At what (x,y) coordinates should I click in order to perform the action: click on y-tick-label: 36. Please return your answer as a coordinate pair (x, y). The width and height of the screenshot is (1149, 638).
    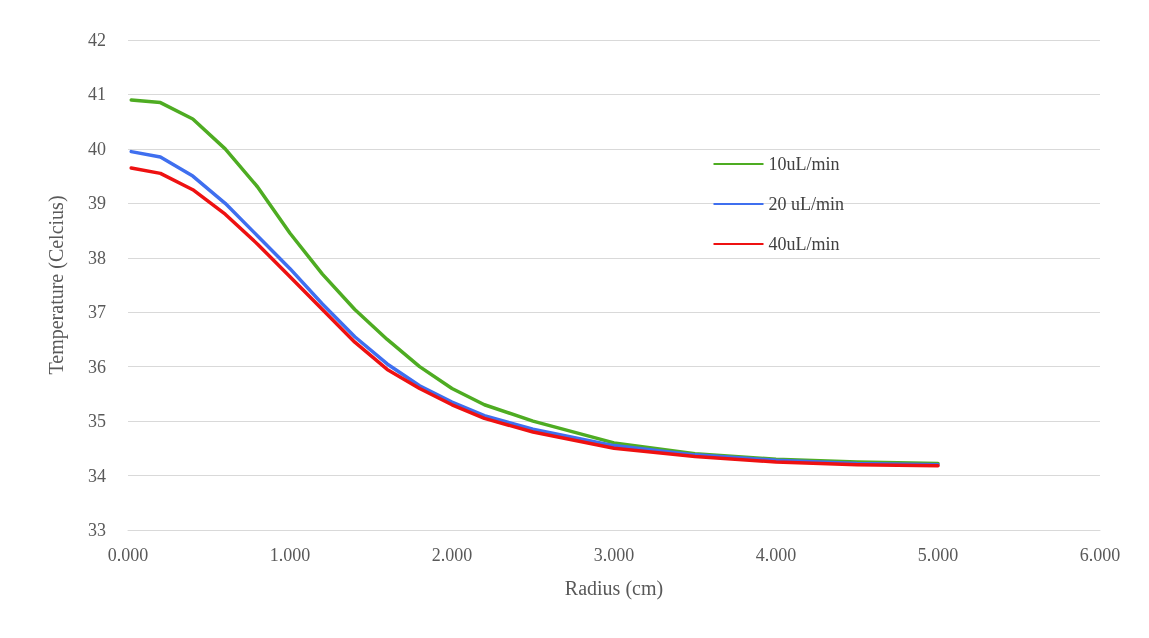
    Looking at the image, I should click on (97, 366).